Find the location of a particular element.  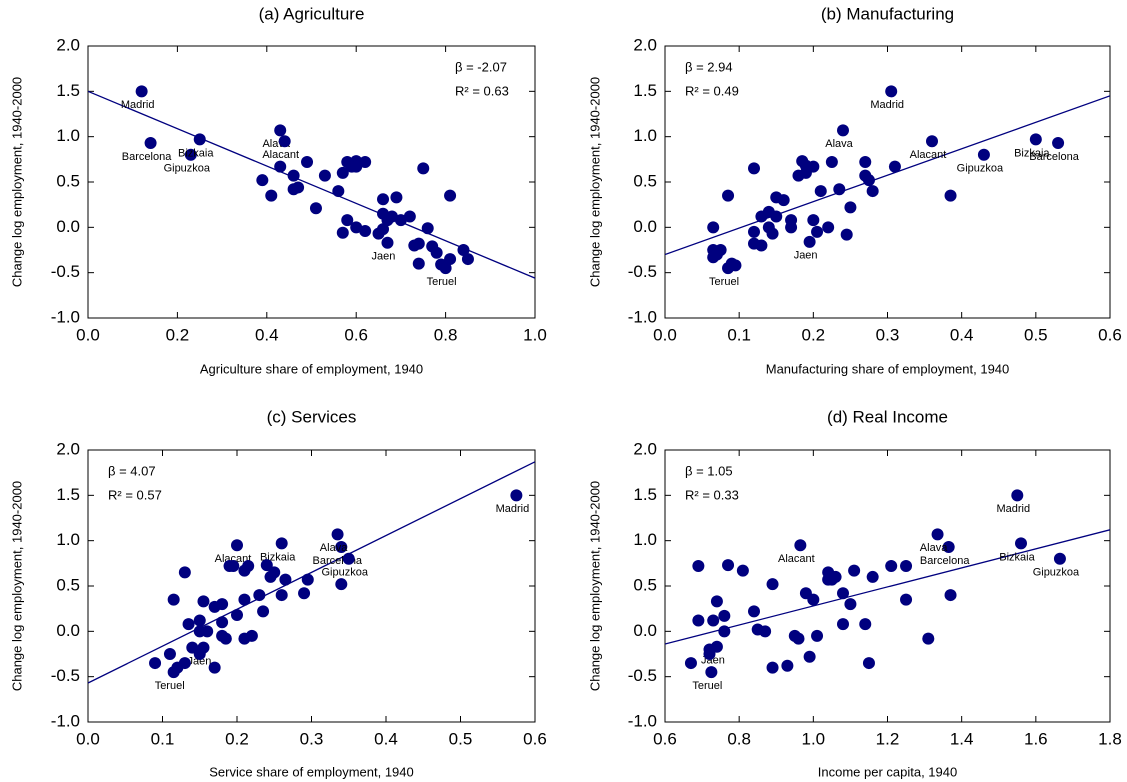

x-tick-label: 0.6 is located at coordinates (356, 334).